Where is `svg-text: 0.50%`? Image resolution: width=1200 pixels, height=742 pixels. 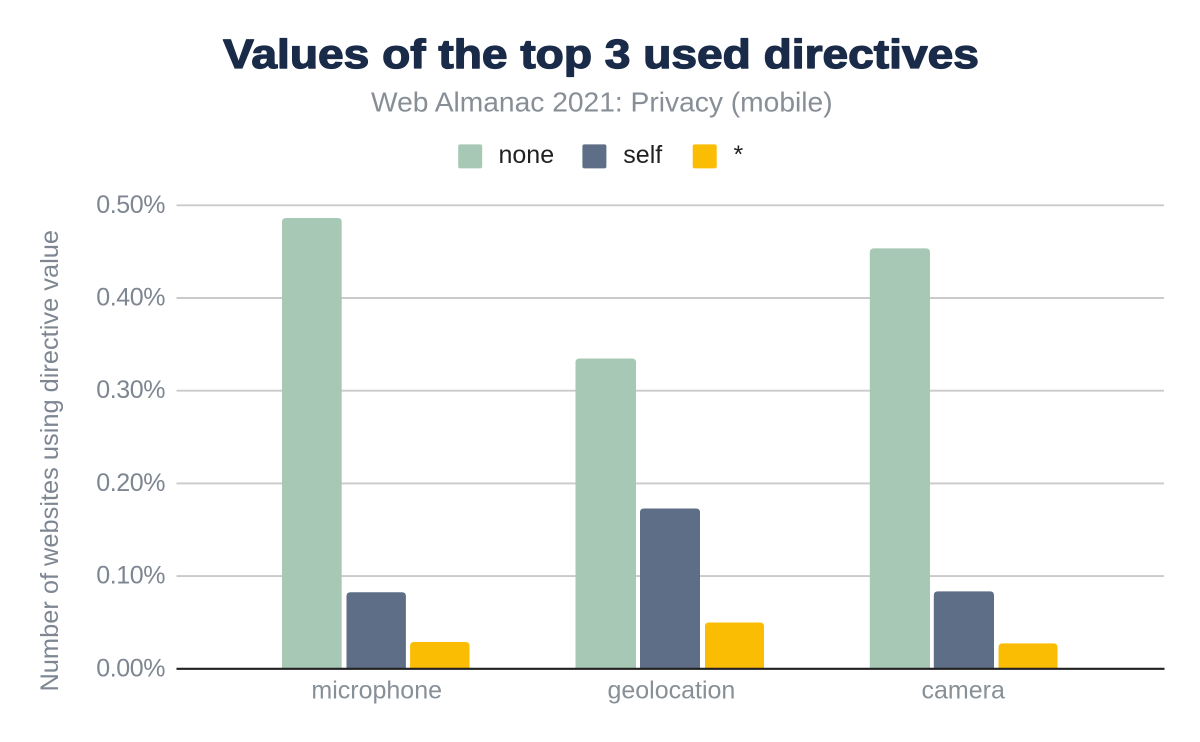 svg-text: 0.50% is located at coordinates (130, 205).